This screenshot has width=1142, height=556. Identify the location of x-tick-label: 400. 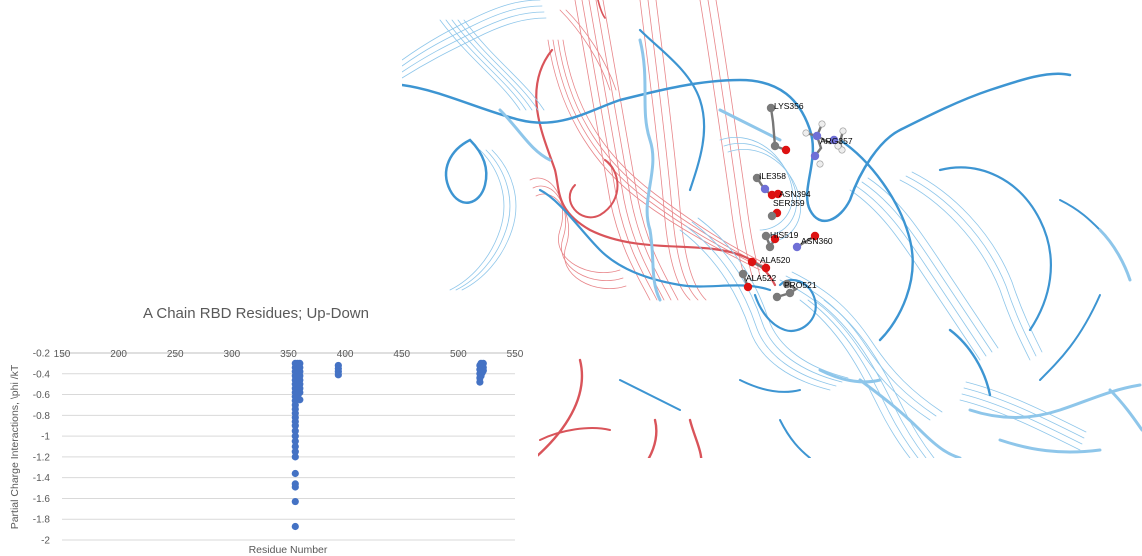
(345, 354).